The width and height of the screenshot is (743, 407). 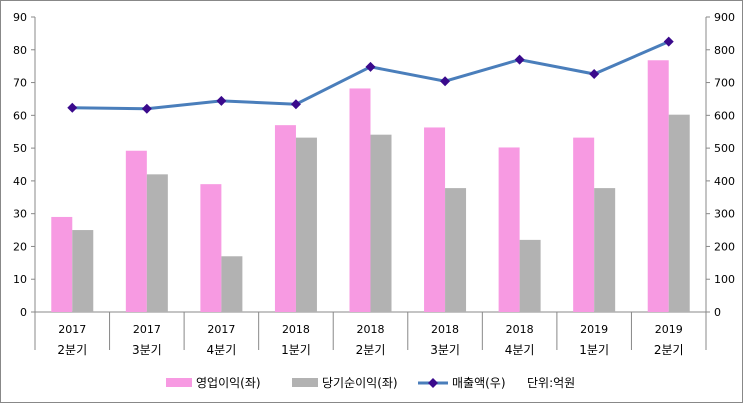 I want to click on legend-label: 영업이익(좌), so click(x=228, y=383).